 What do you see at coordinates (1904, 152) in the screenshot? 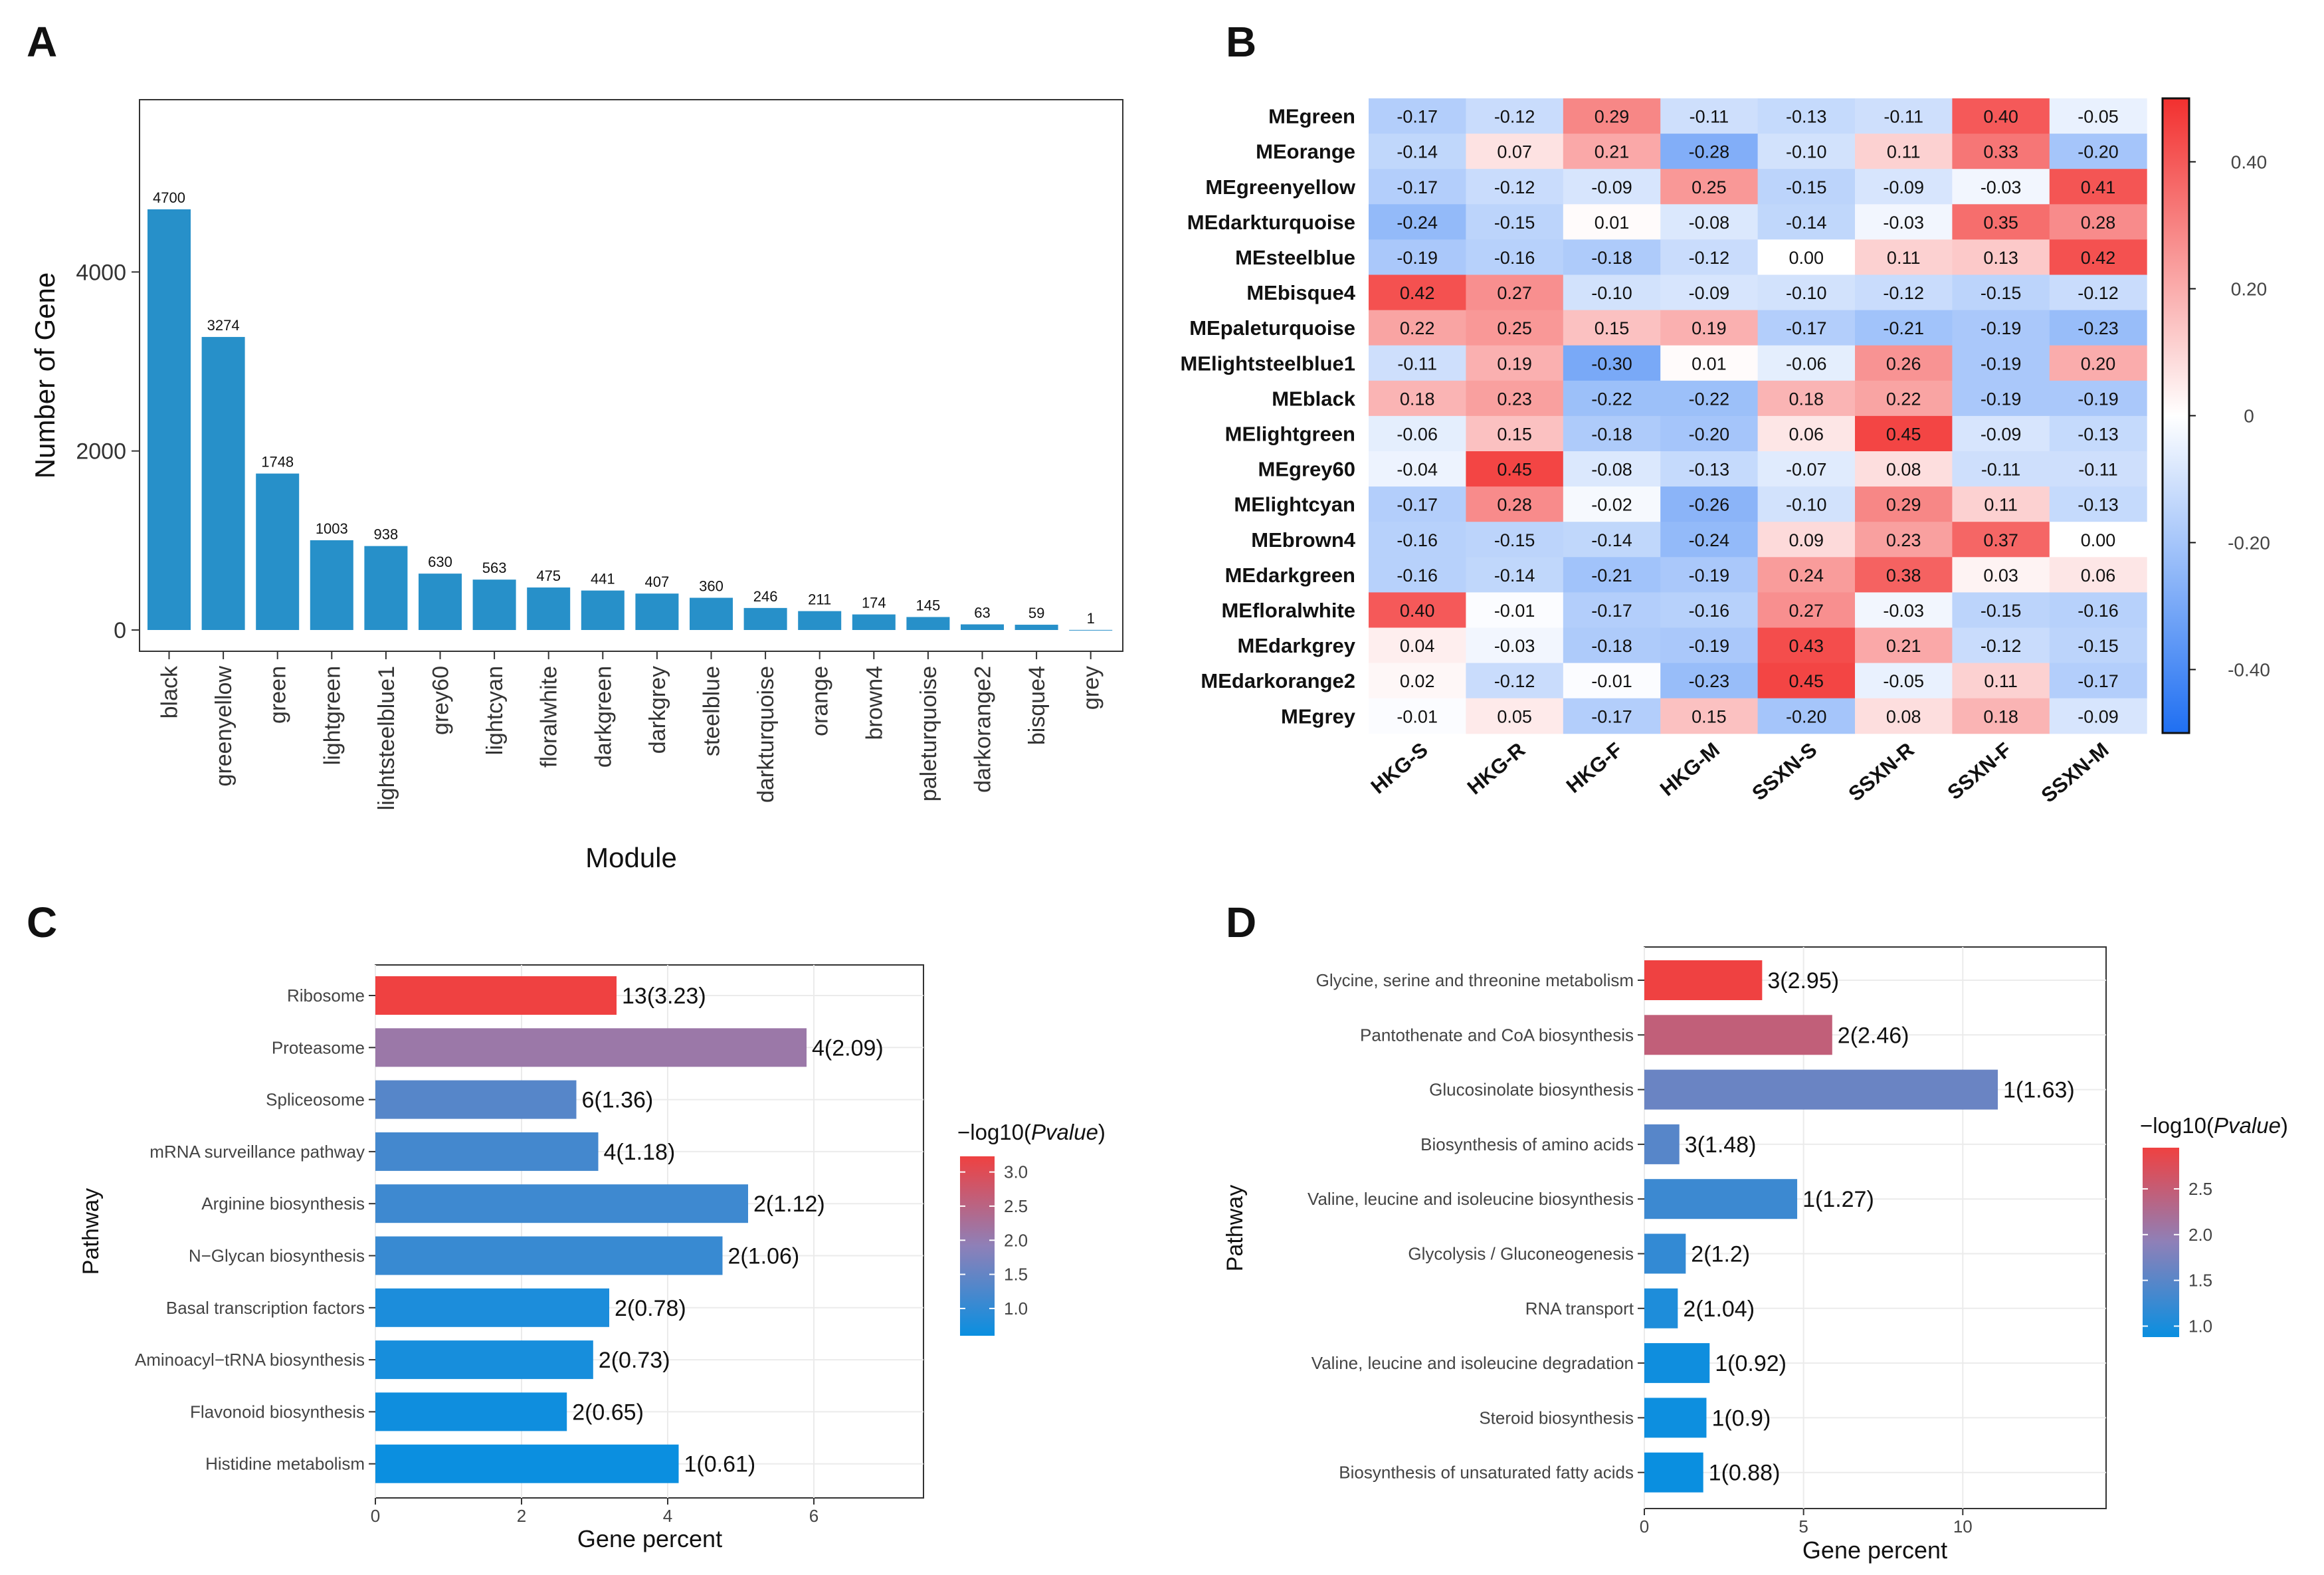
I see `heatmap-cell-value: 0.11` at bounding box center [1904, 152].